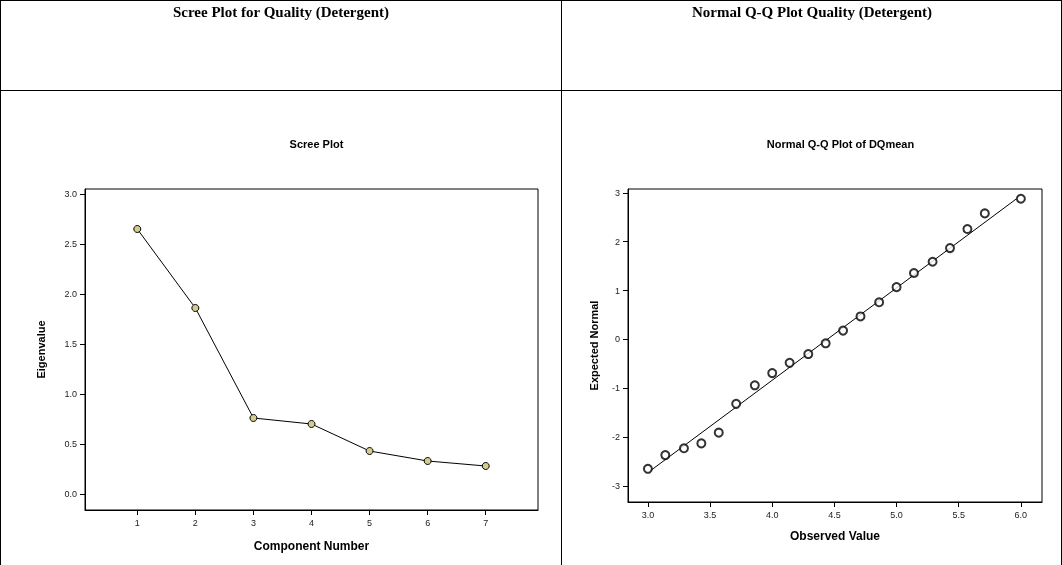  What do you see at coordinates (370, 522) in the screenshot?
I see `x-tick-label: 5` at bounding box center [370, 522].